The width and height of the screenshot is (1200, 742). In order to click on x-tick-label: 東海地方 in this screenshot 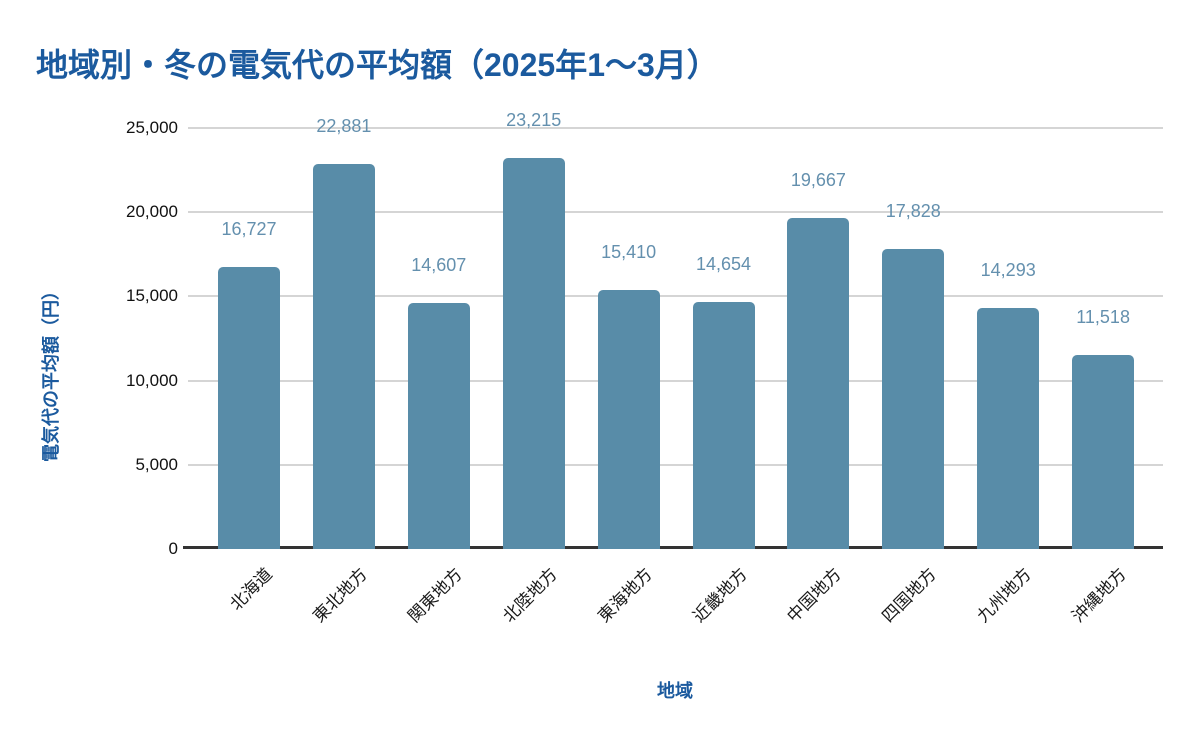, I will do `click(625, 595)`.